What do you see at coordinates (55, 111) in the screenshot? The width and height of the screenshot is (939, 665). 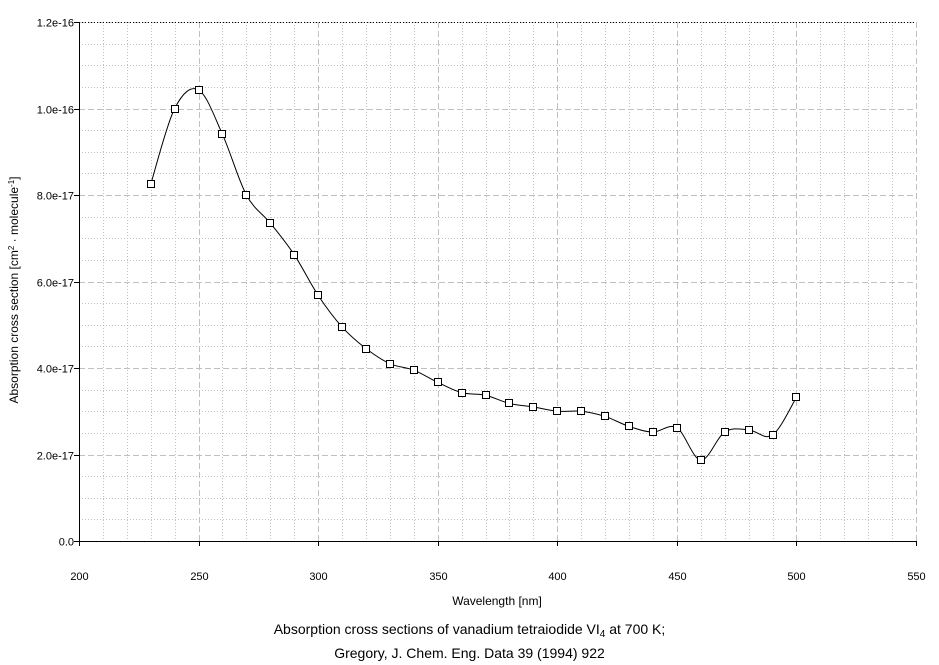 I see `y-tick-label: 1.0e-16` at bounding box center [55, 111].